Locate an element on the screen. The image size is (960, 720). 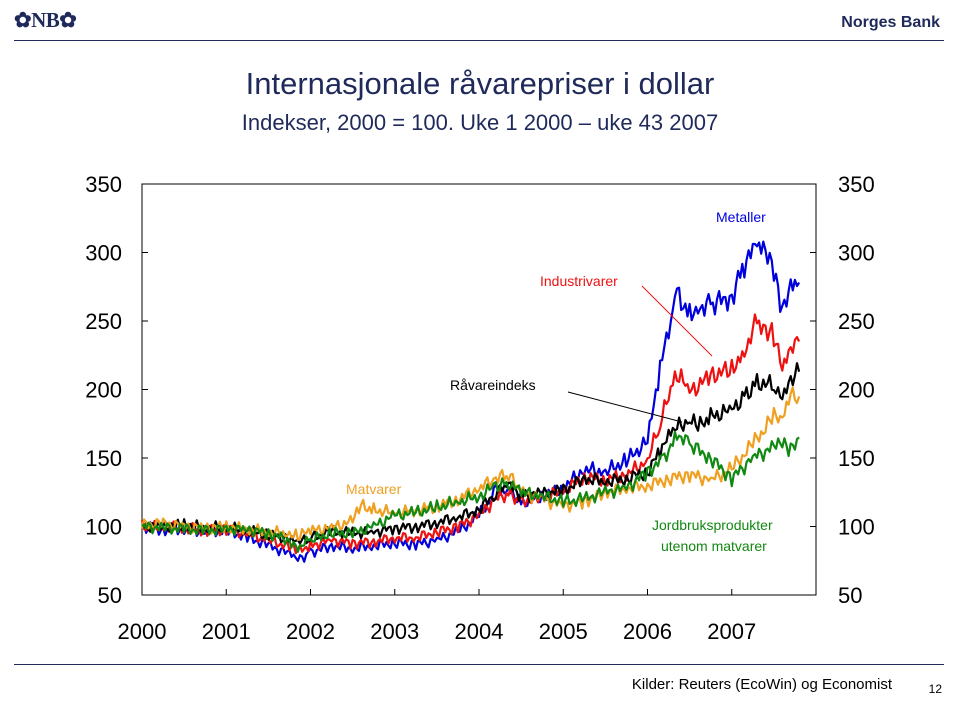
y-tick-left-label: 250 is located at coordinates (103, 321).